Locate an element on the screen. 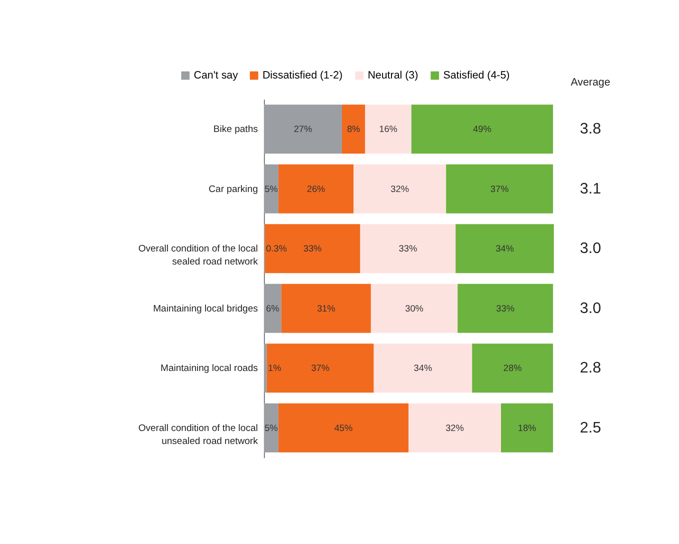 The width and height of the screenshot is (679, 544). text: Average is located at coordinates (590, 82).